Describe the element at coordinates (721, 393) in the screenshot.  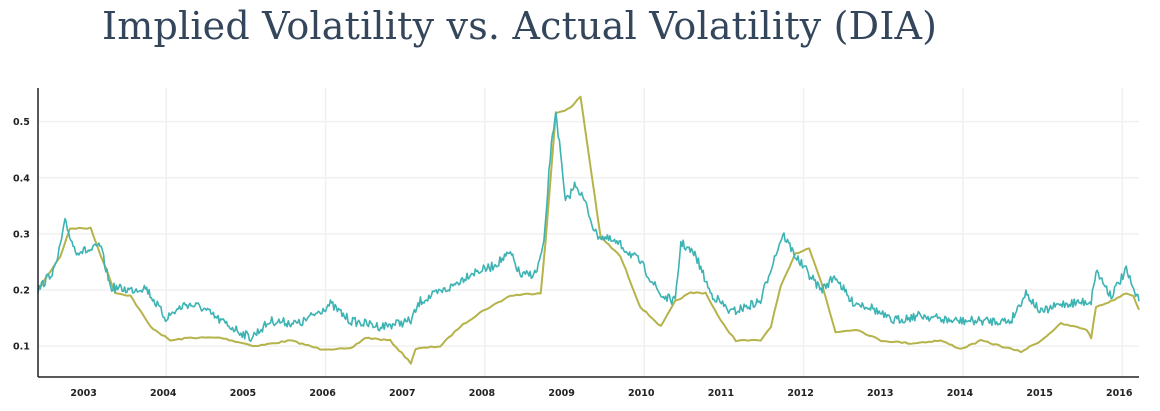
I see `x-tick-label: 2011` at that location.